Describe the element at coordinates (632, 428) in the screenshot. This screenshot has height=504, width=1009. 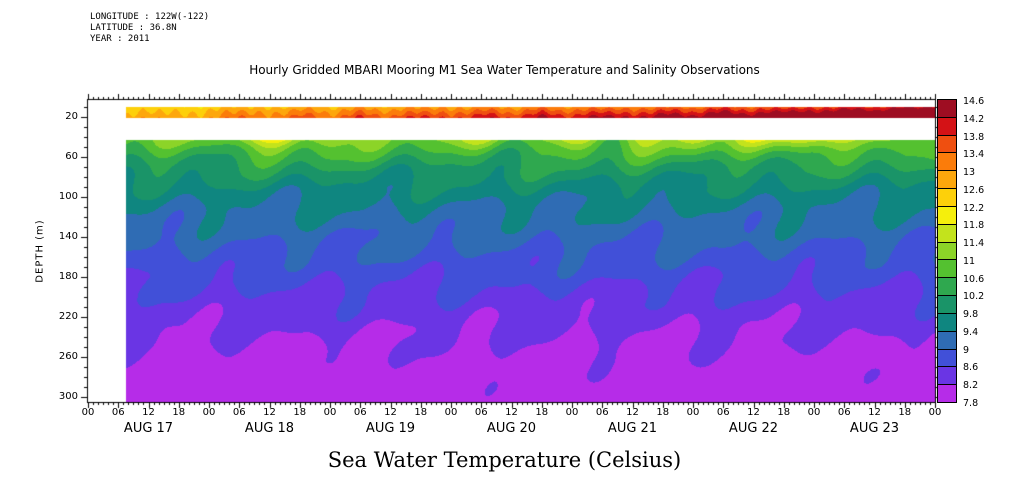
I see `x-axis-day-label: AUG 21` at that location.